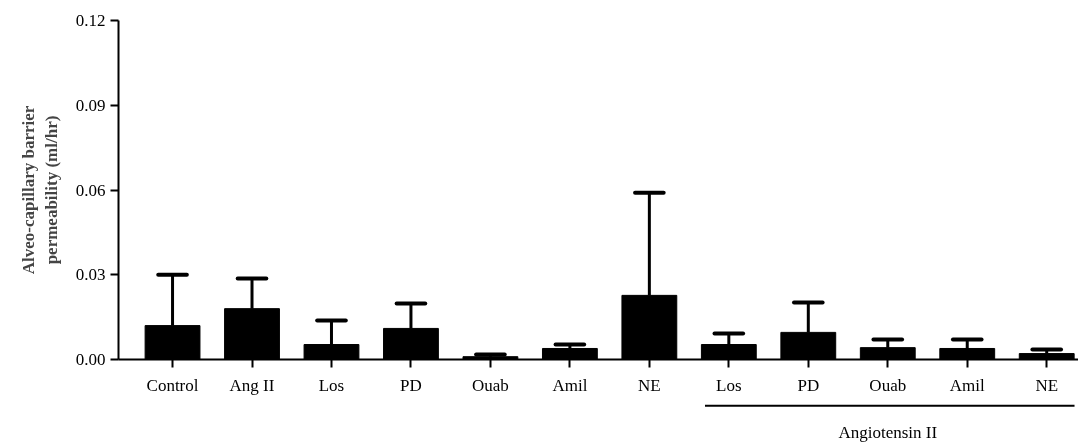 This screenshot has width=1078, height=444. I want to click on y-tick-label: 0.09, so click(90, 105).